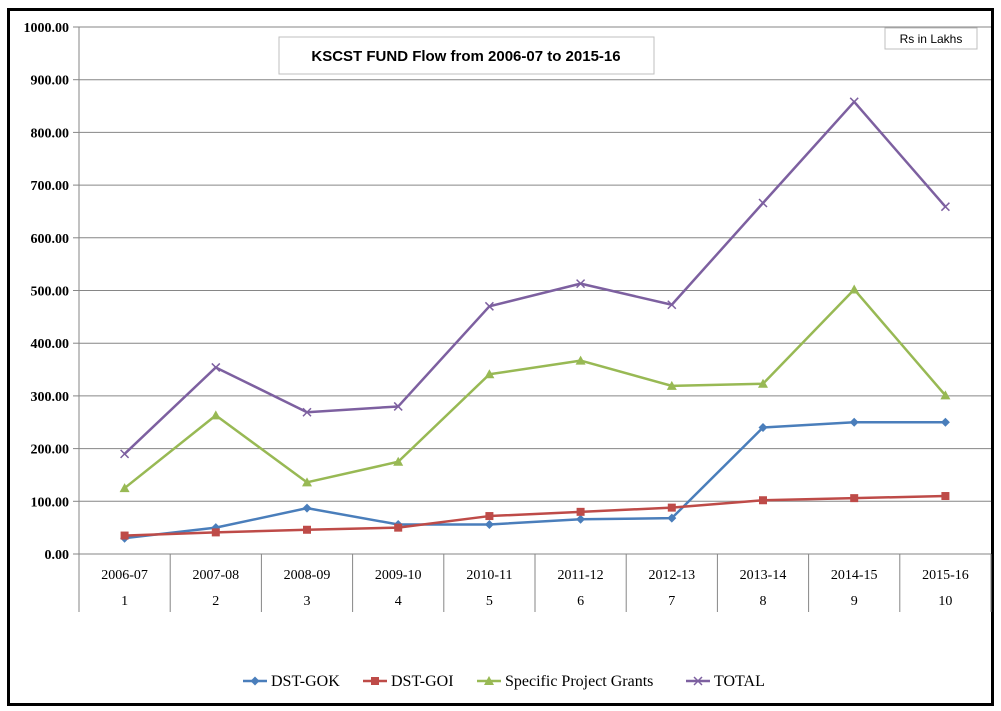  I want to click on x-category-number: 5, so click(489, 601).